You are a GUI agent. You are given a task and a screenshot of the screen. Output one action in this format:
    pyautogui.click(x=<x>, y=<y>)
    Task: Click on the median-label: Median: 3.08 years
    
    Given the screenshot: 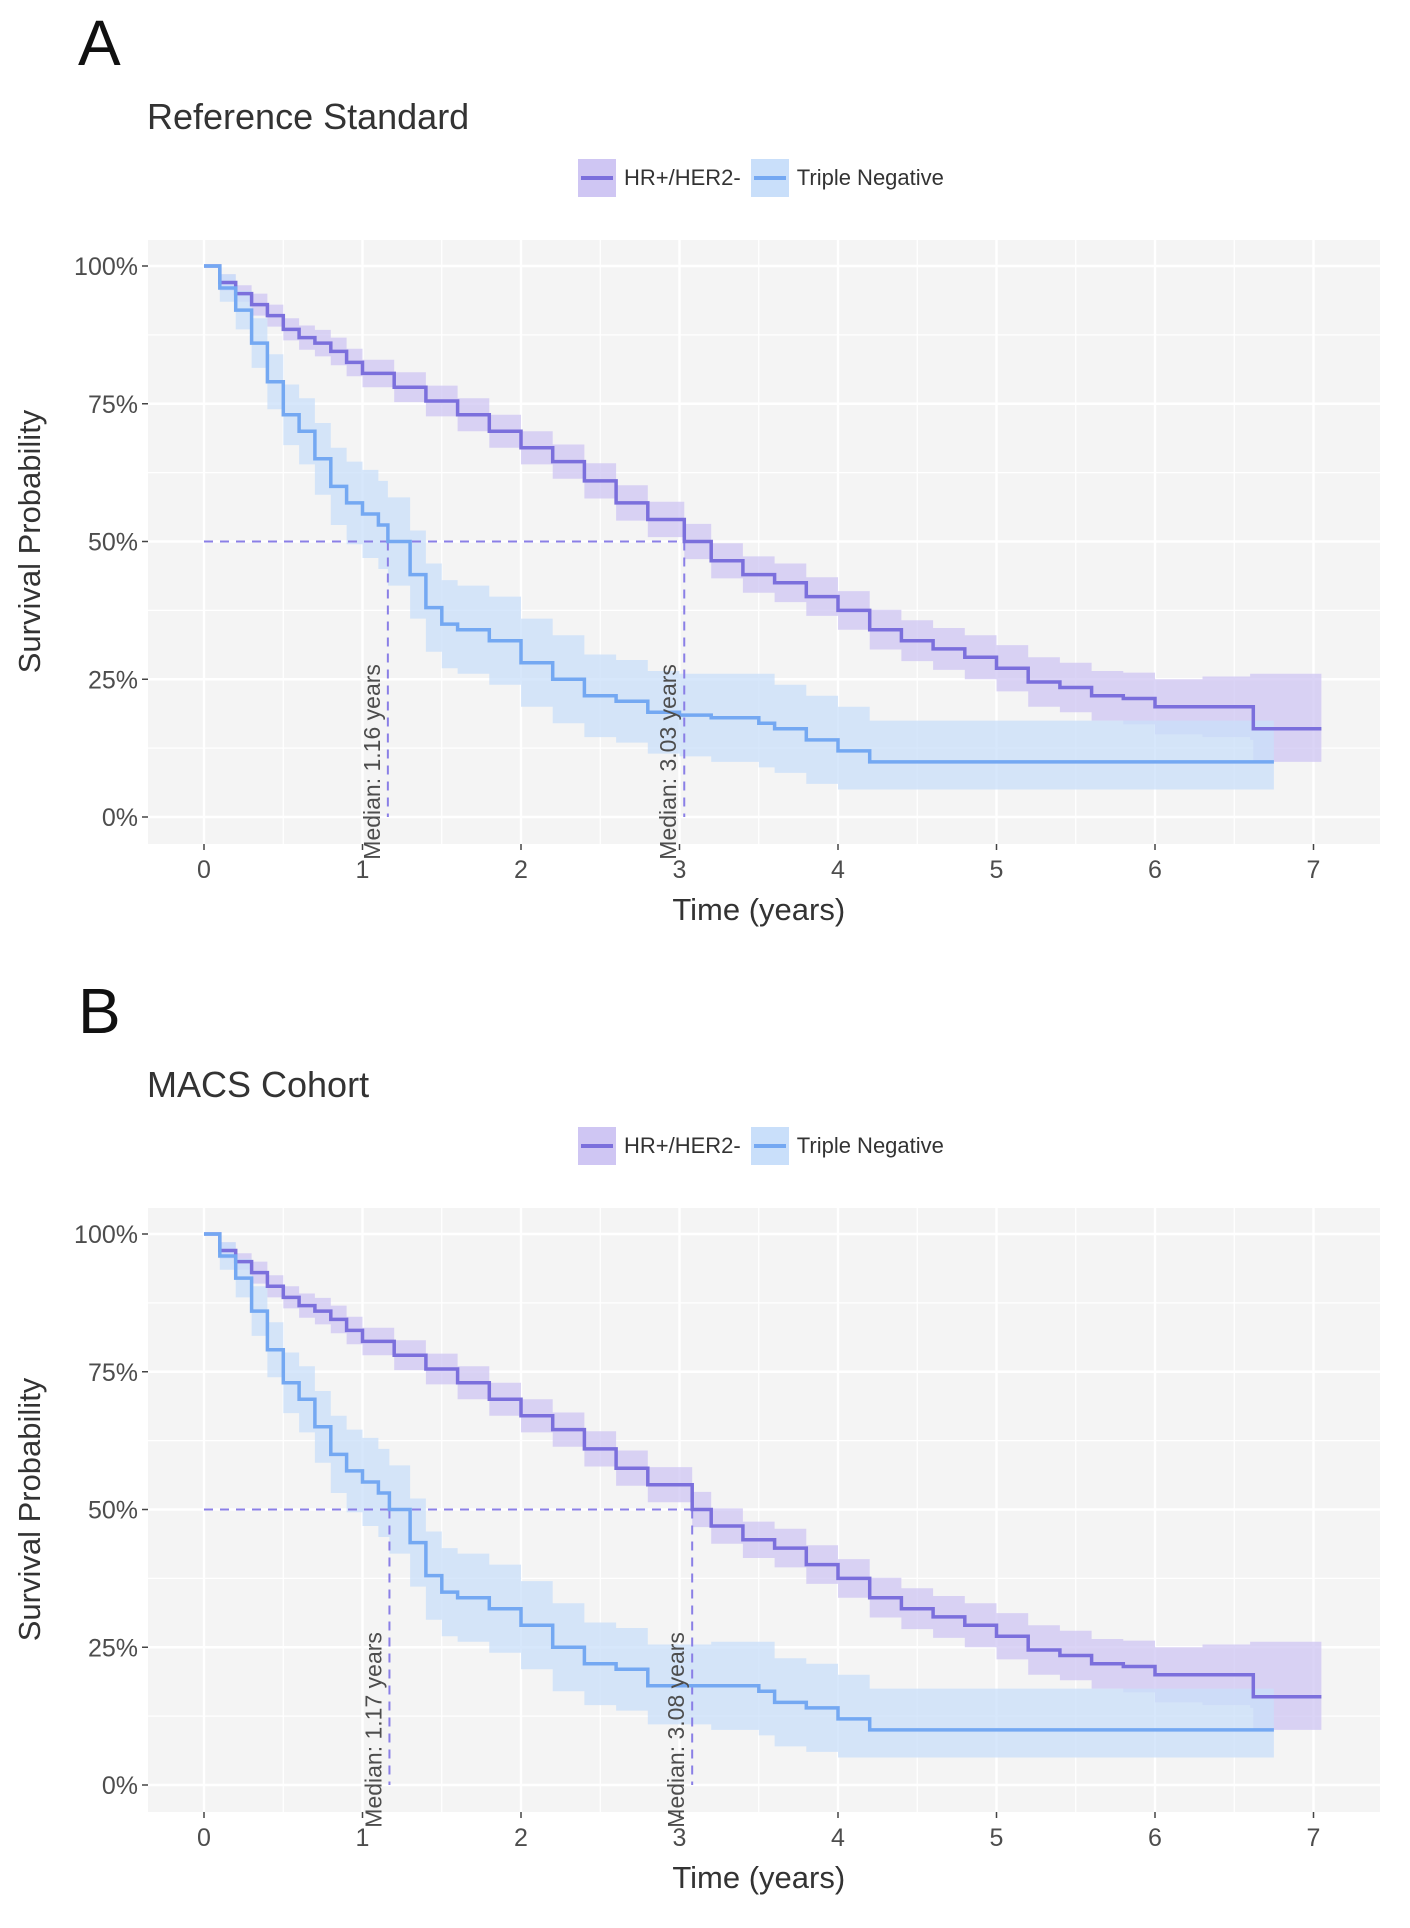 What is the action you would take?
    pyautogui.click(x=676, y=1730)
    